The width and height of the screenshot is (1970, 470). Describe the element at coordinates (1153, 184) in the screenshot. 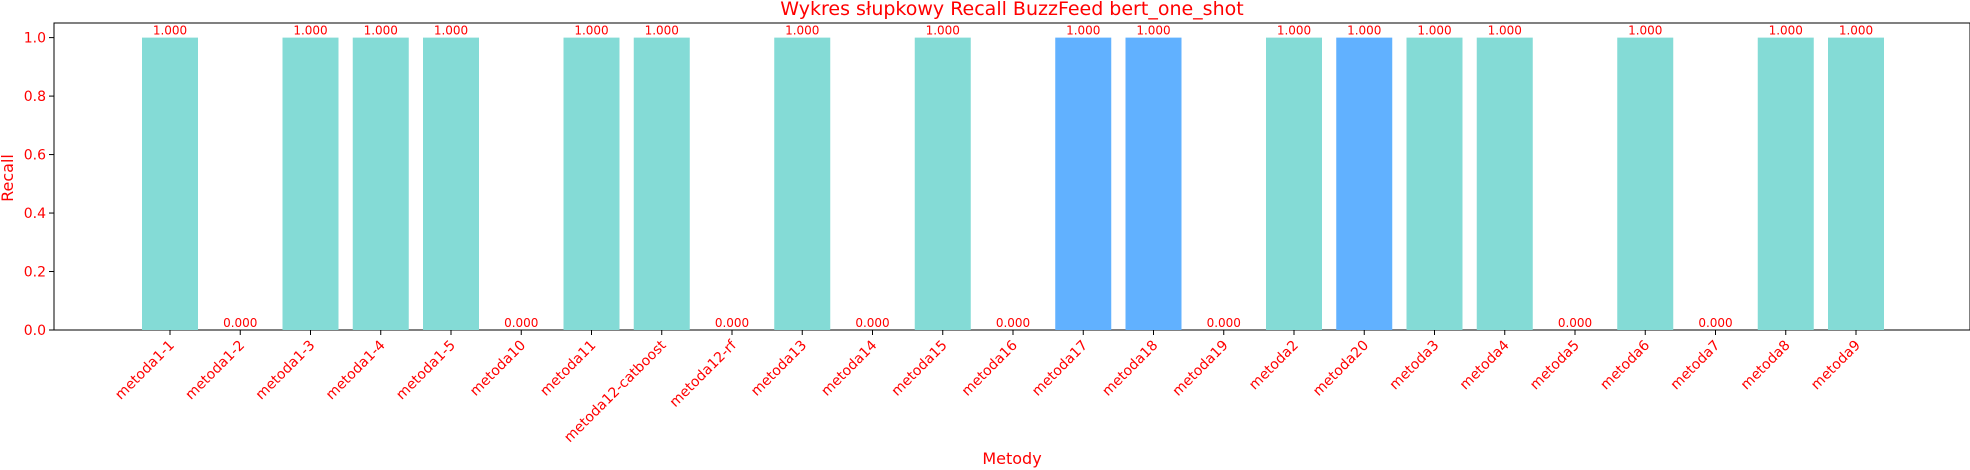

I see `bar-metoda18` at that location.